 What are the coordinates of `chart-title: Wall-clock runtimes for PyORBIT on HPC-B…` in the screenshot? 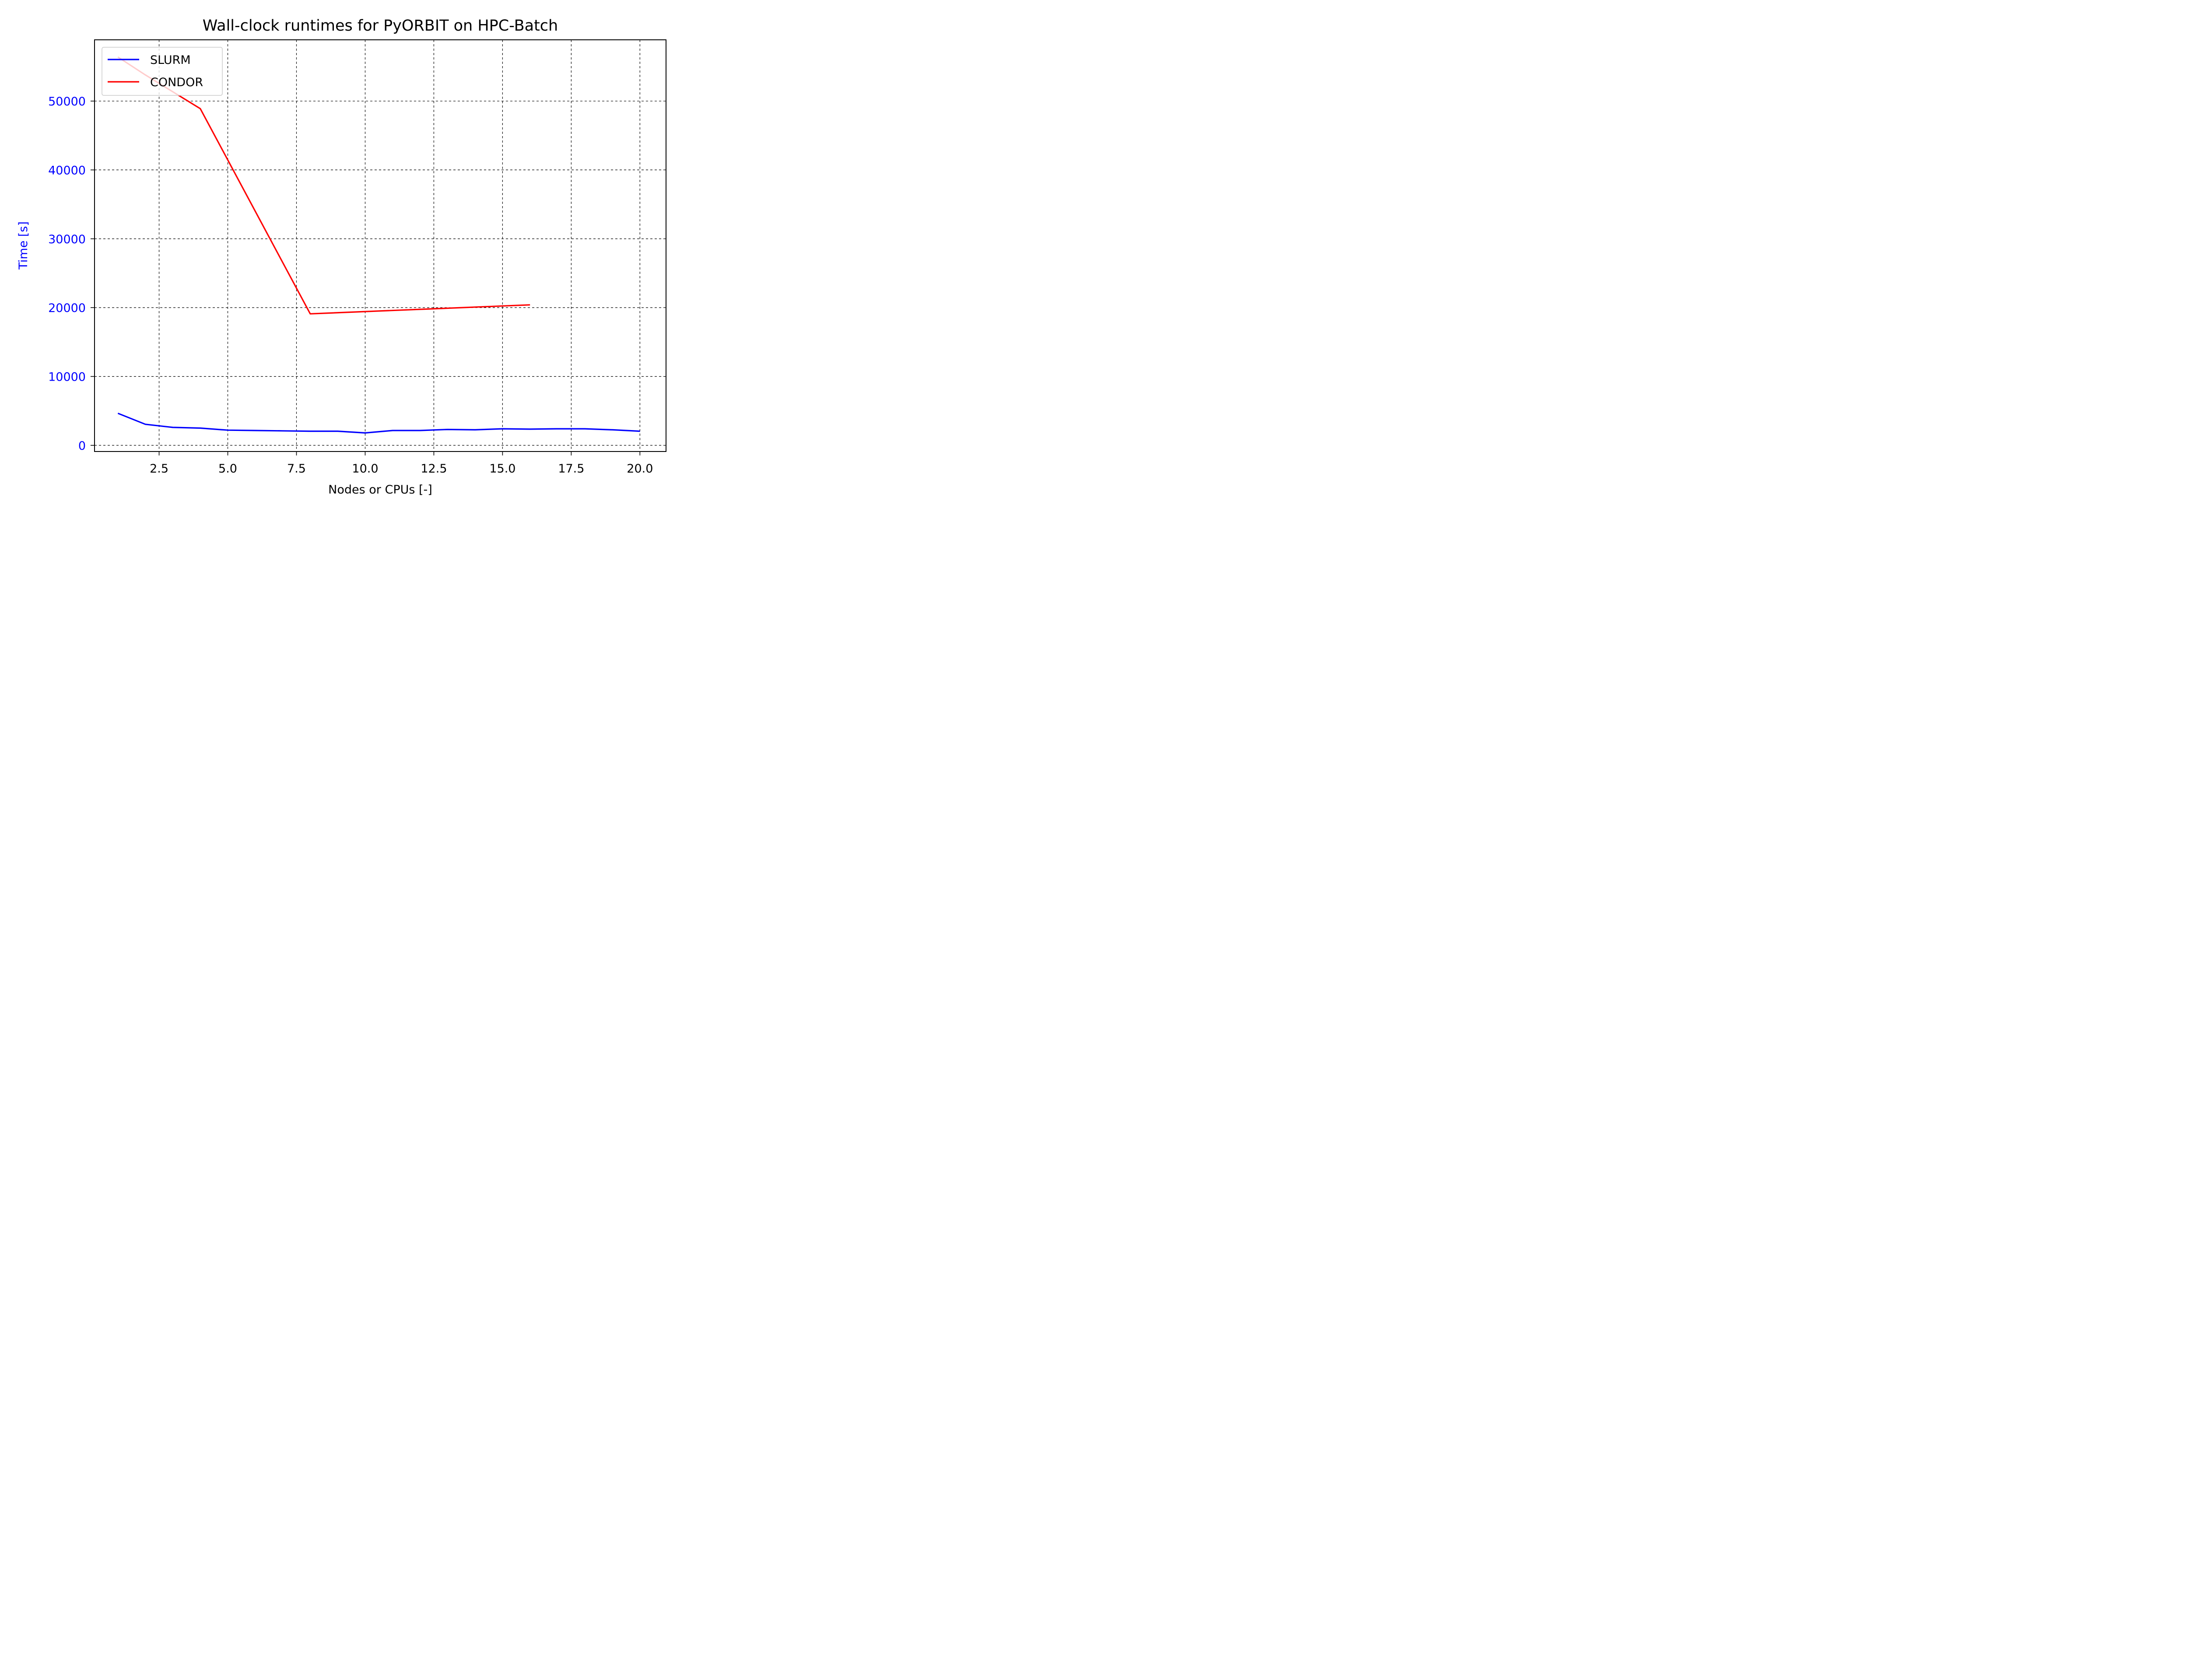 It's located at (380, 26).